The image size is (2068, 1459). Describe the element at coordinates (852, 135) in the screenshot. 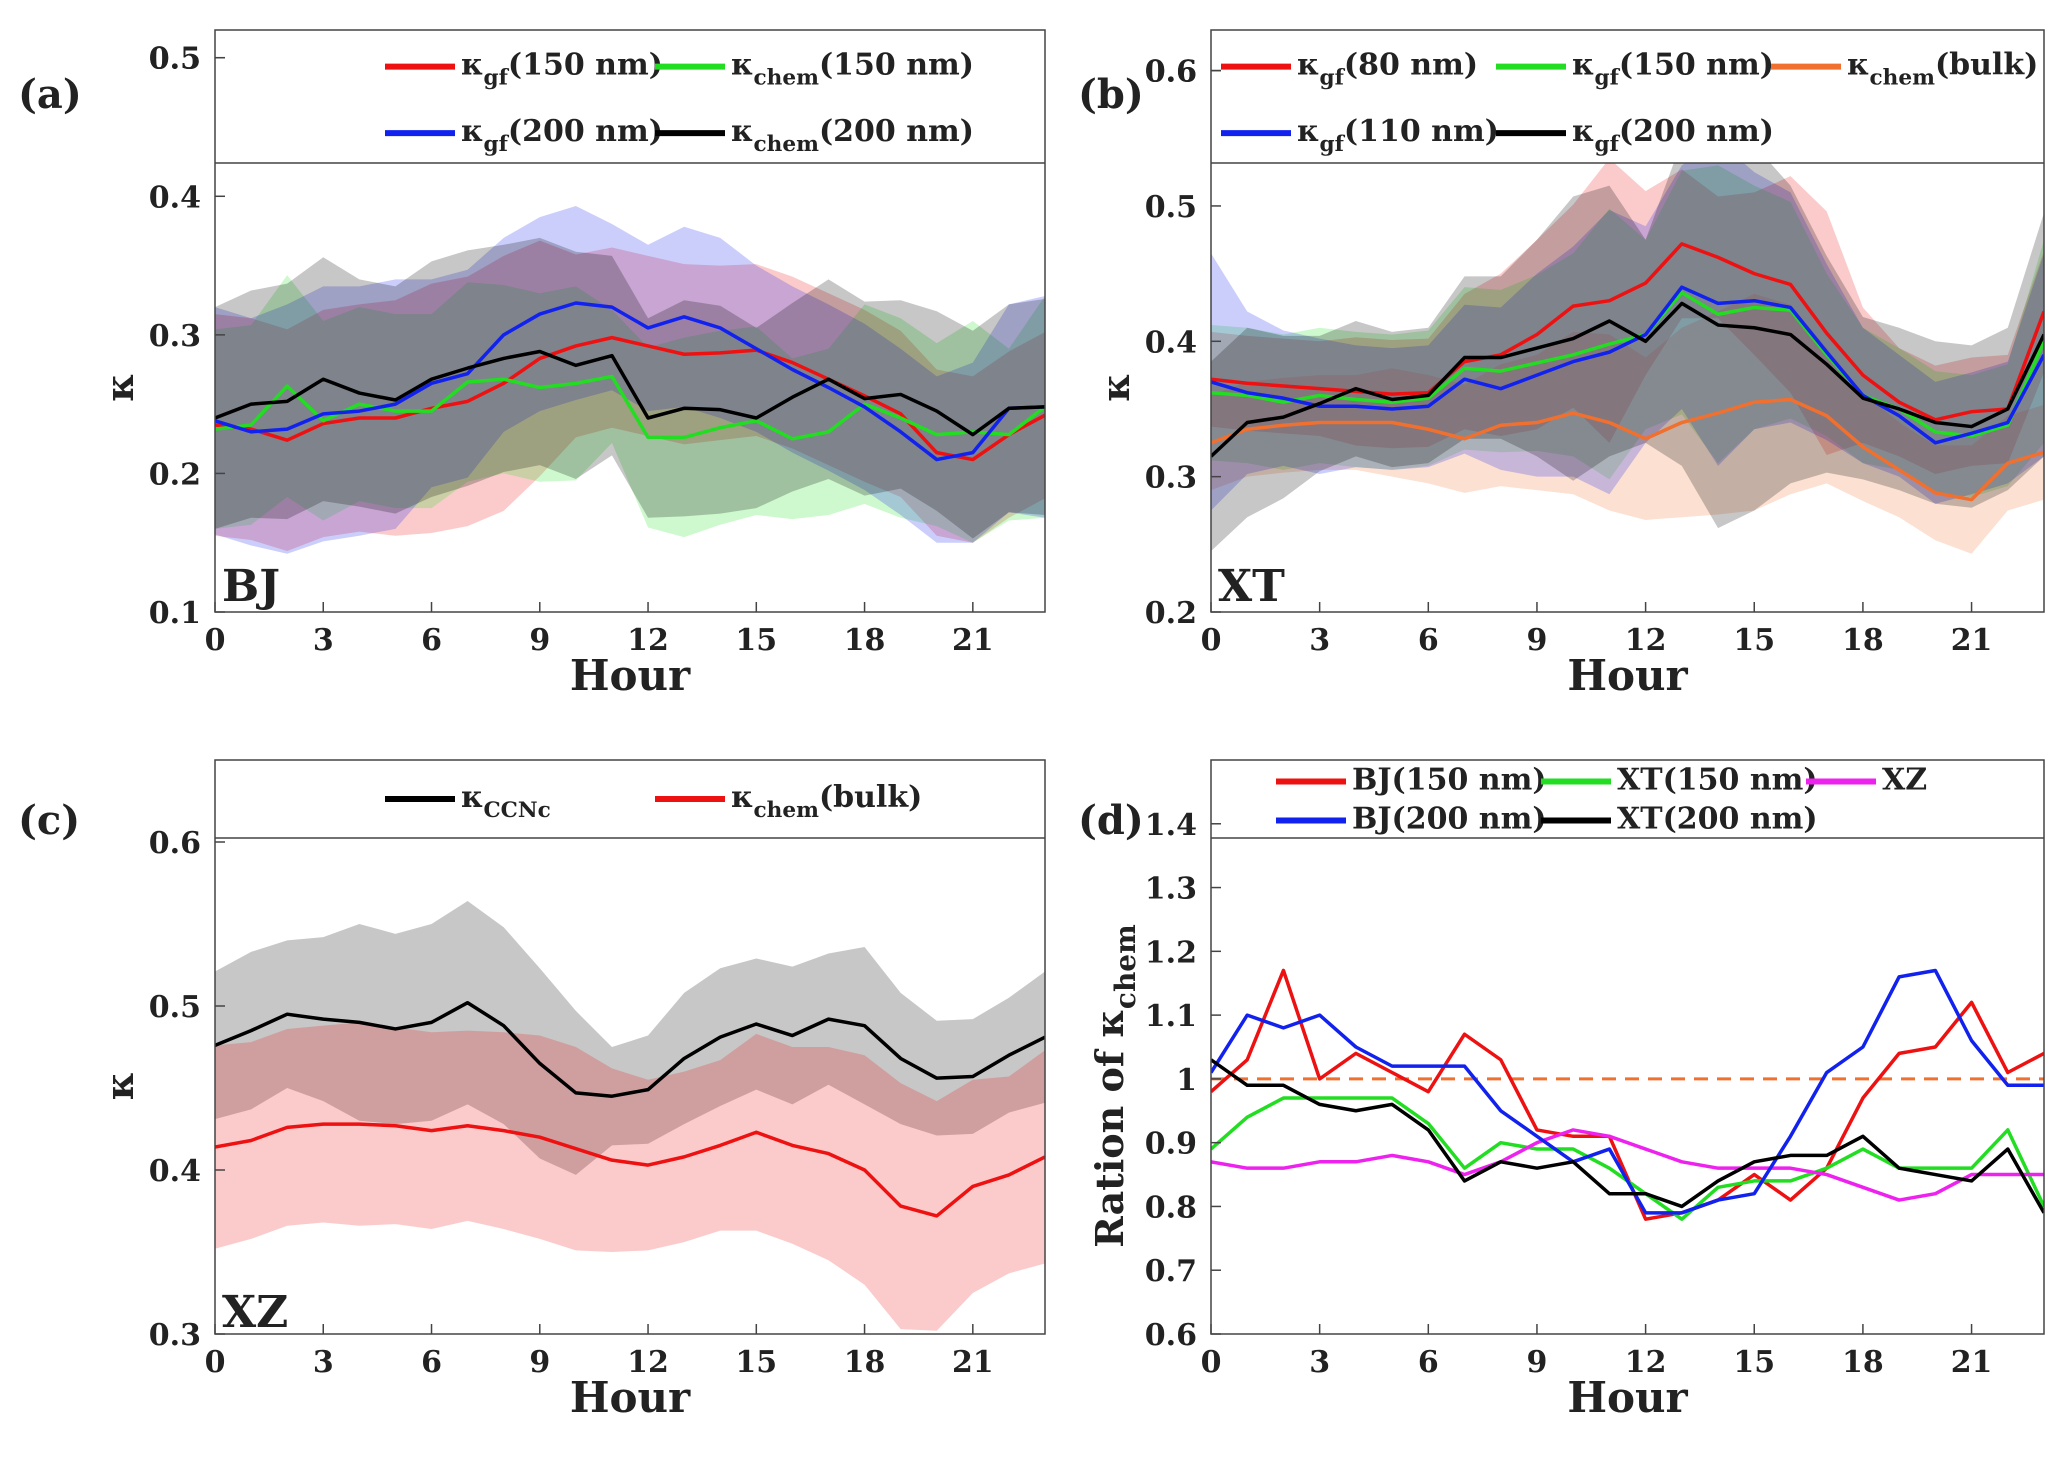

I see `svg-text: κchem(200 nm)` at that location.